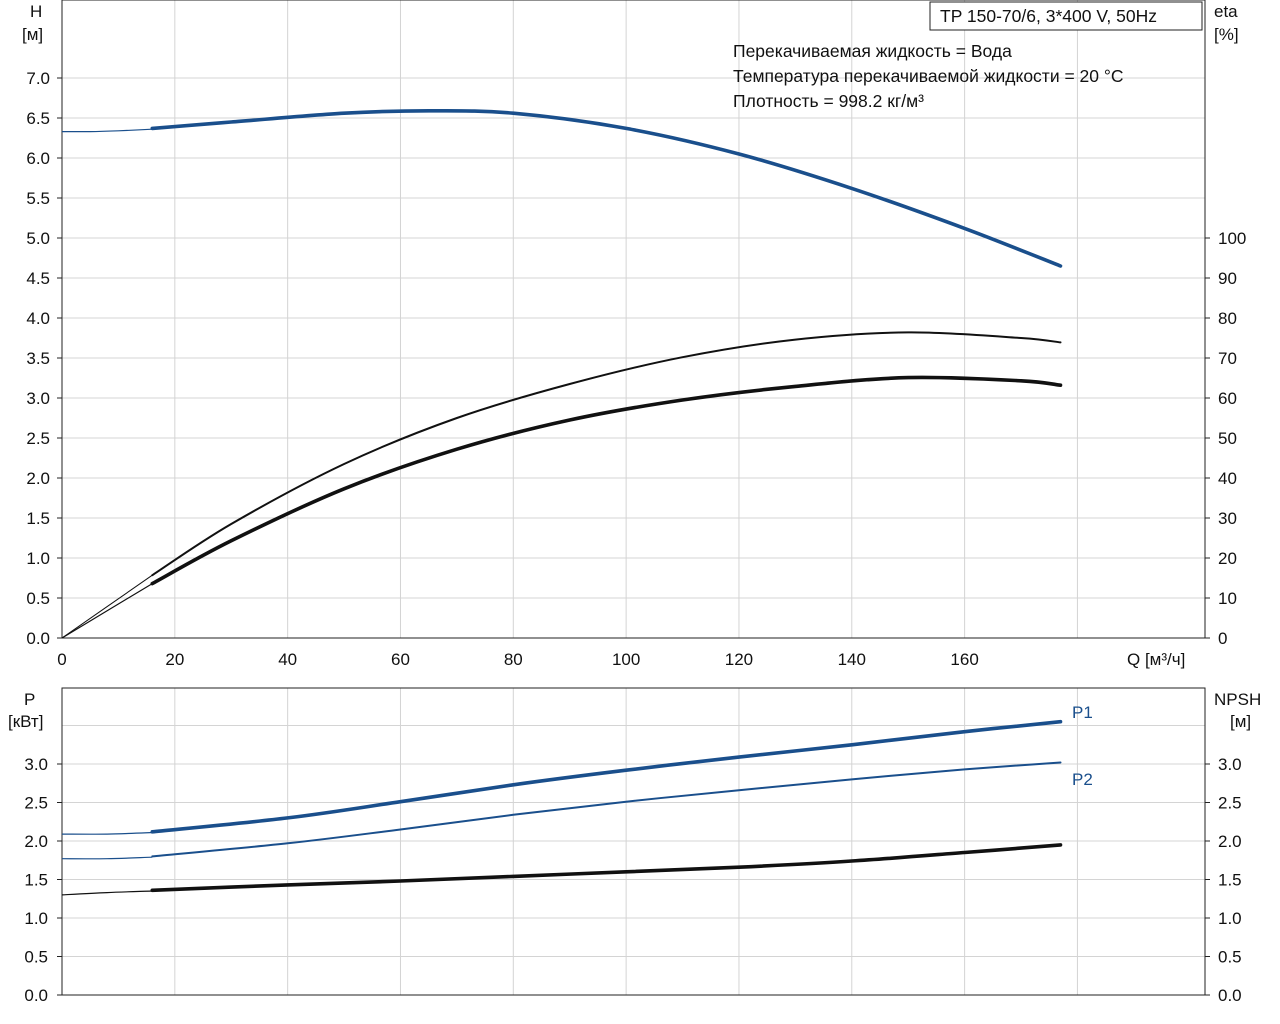 The width and height of the screenshot is (1280, 1024). Describe the element at coordinates (1227, 318) in the screenshot. I see `eta-tick-label: 80` at that location.